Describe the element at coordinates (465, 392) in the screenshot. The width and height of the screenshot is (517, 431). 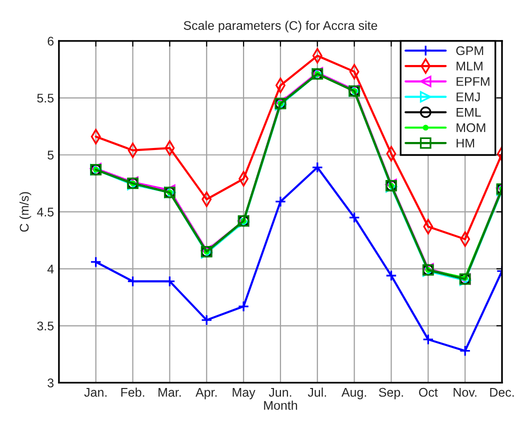
I see `x-tick-label: Nov.` at that location.